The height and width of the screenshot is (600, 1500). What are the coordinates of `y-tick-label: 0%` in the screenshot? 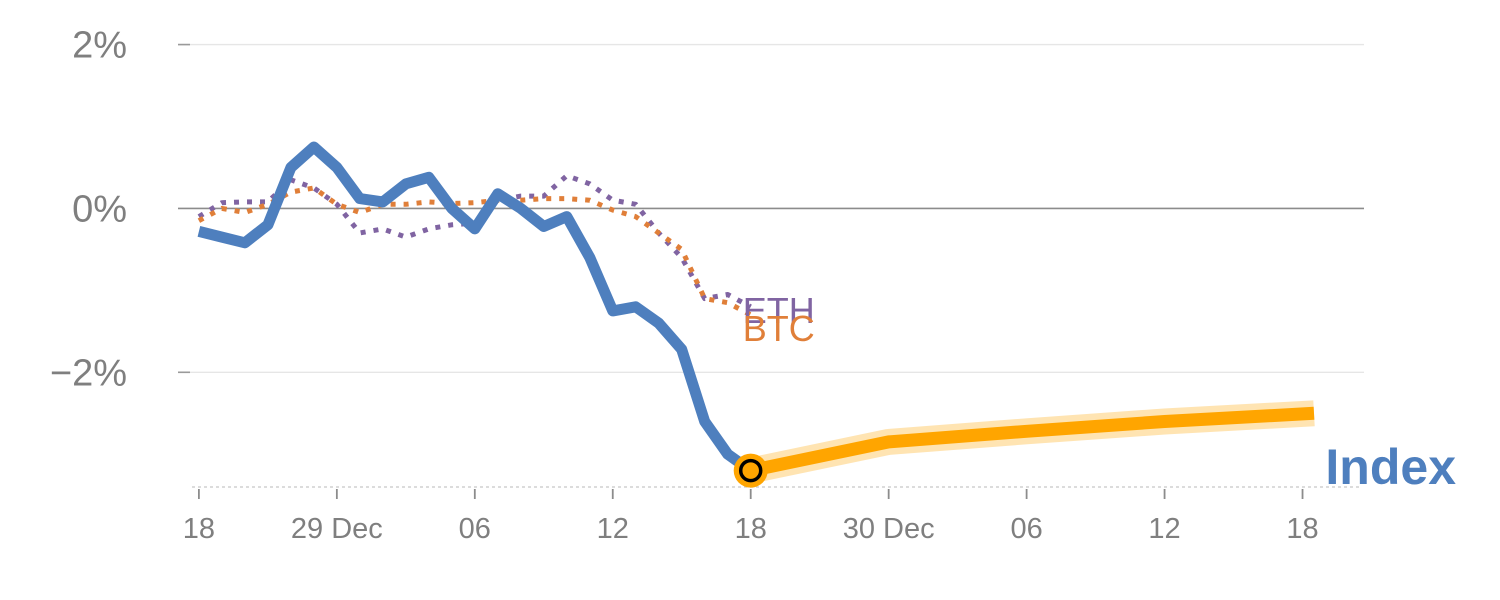 It's located at (99, 209).